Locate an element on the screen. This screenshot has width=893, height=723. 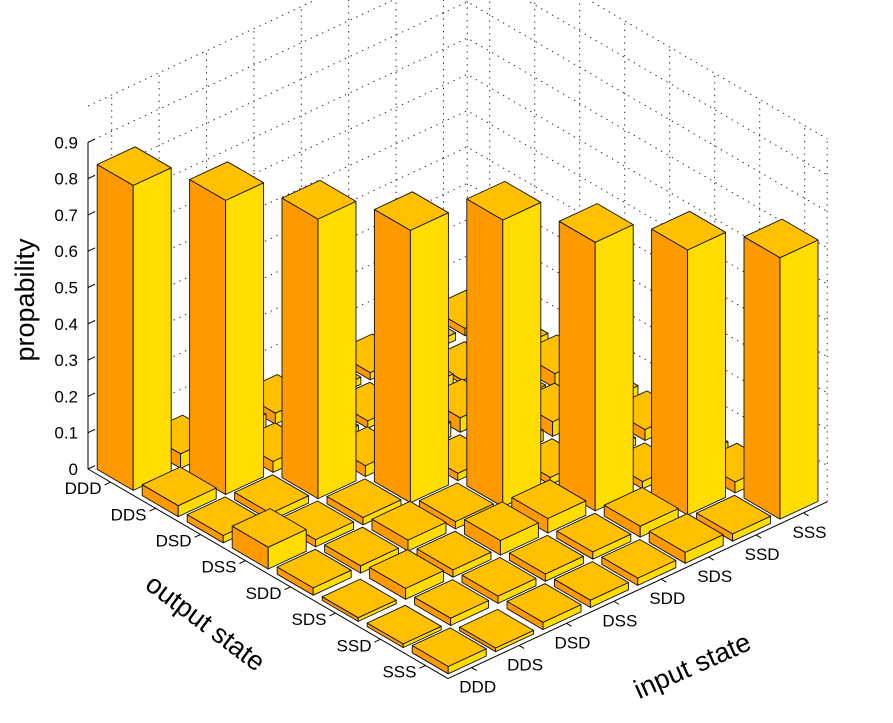
x-tick-label: SDS is located at coordinates (714, 576).